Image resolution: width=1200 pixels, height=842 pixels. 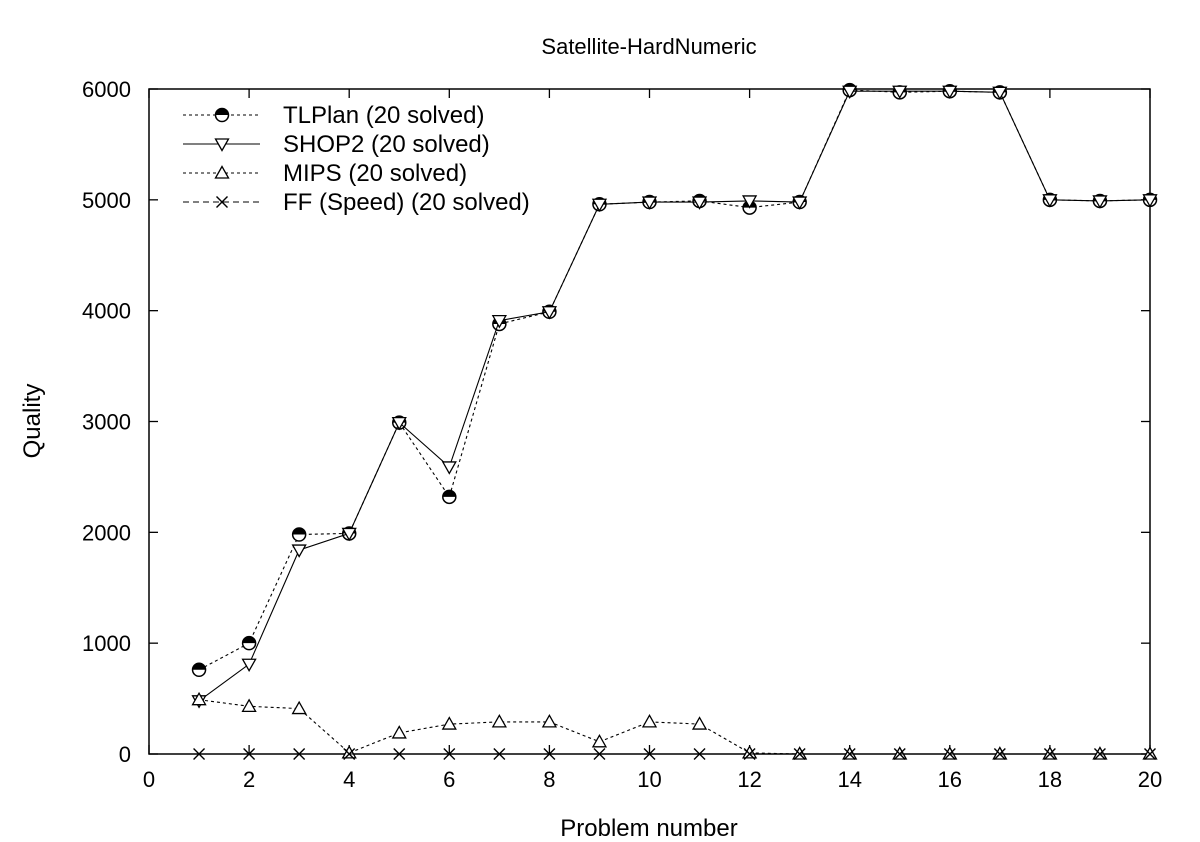 I want to click on x-tick-label: 0, so click(x=149, y=779).